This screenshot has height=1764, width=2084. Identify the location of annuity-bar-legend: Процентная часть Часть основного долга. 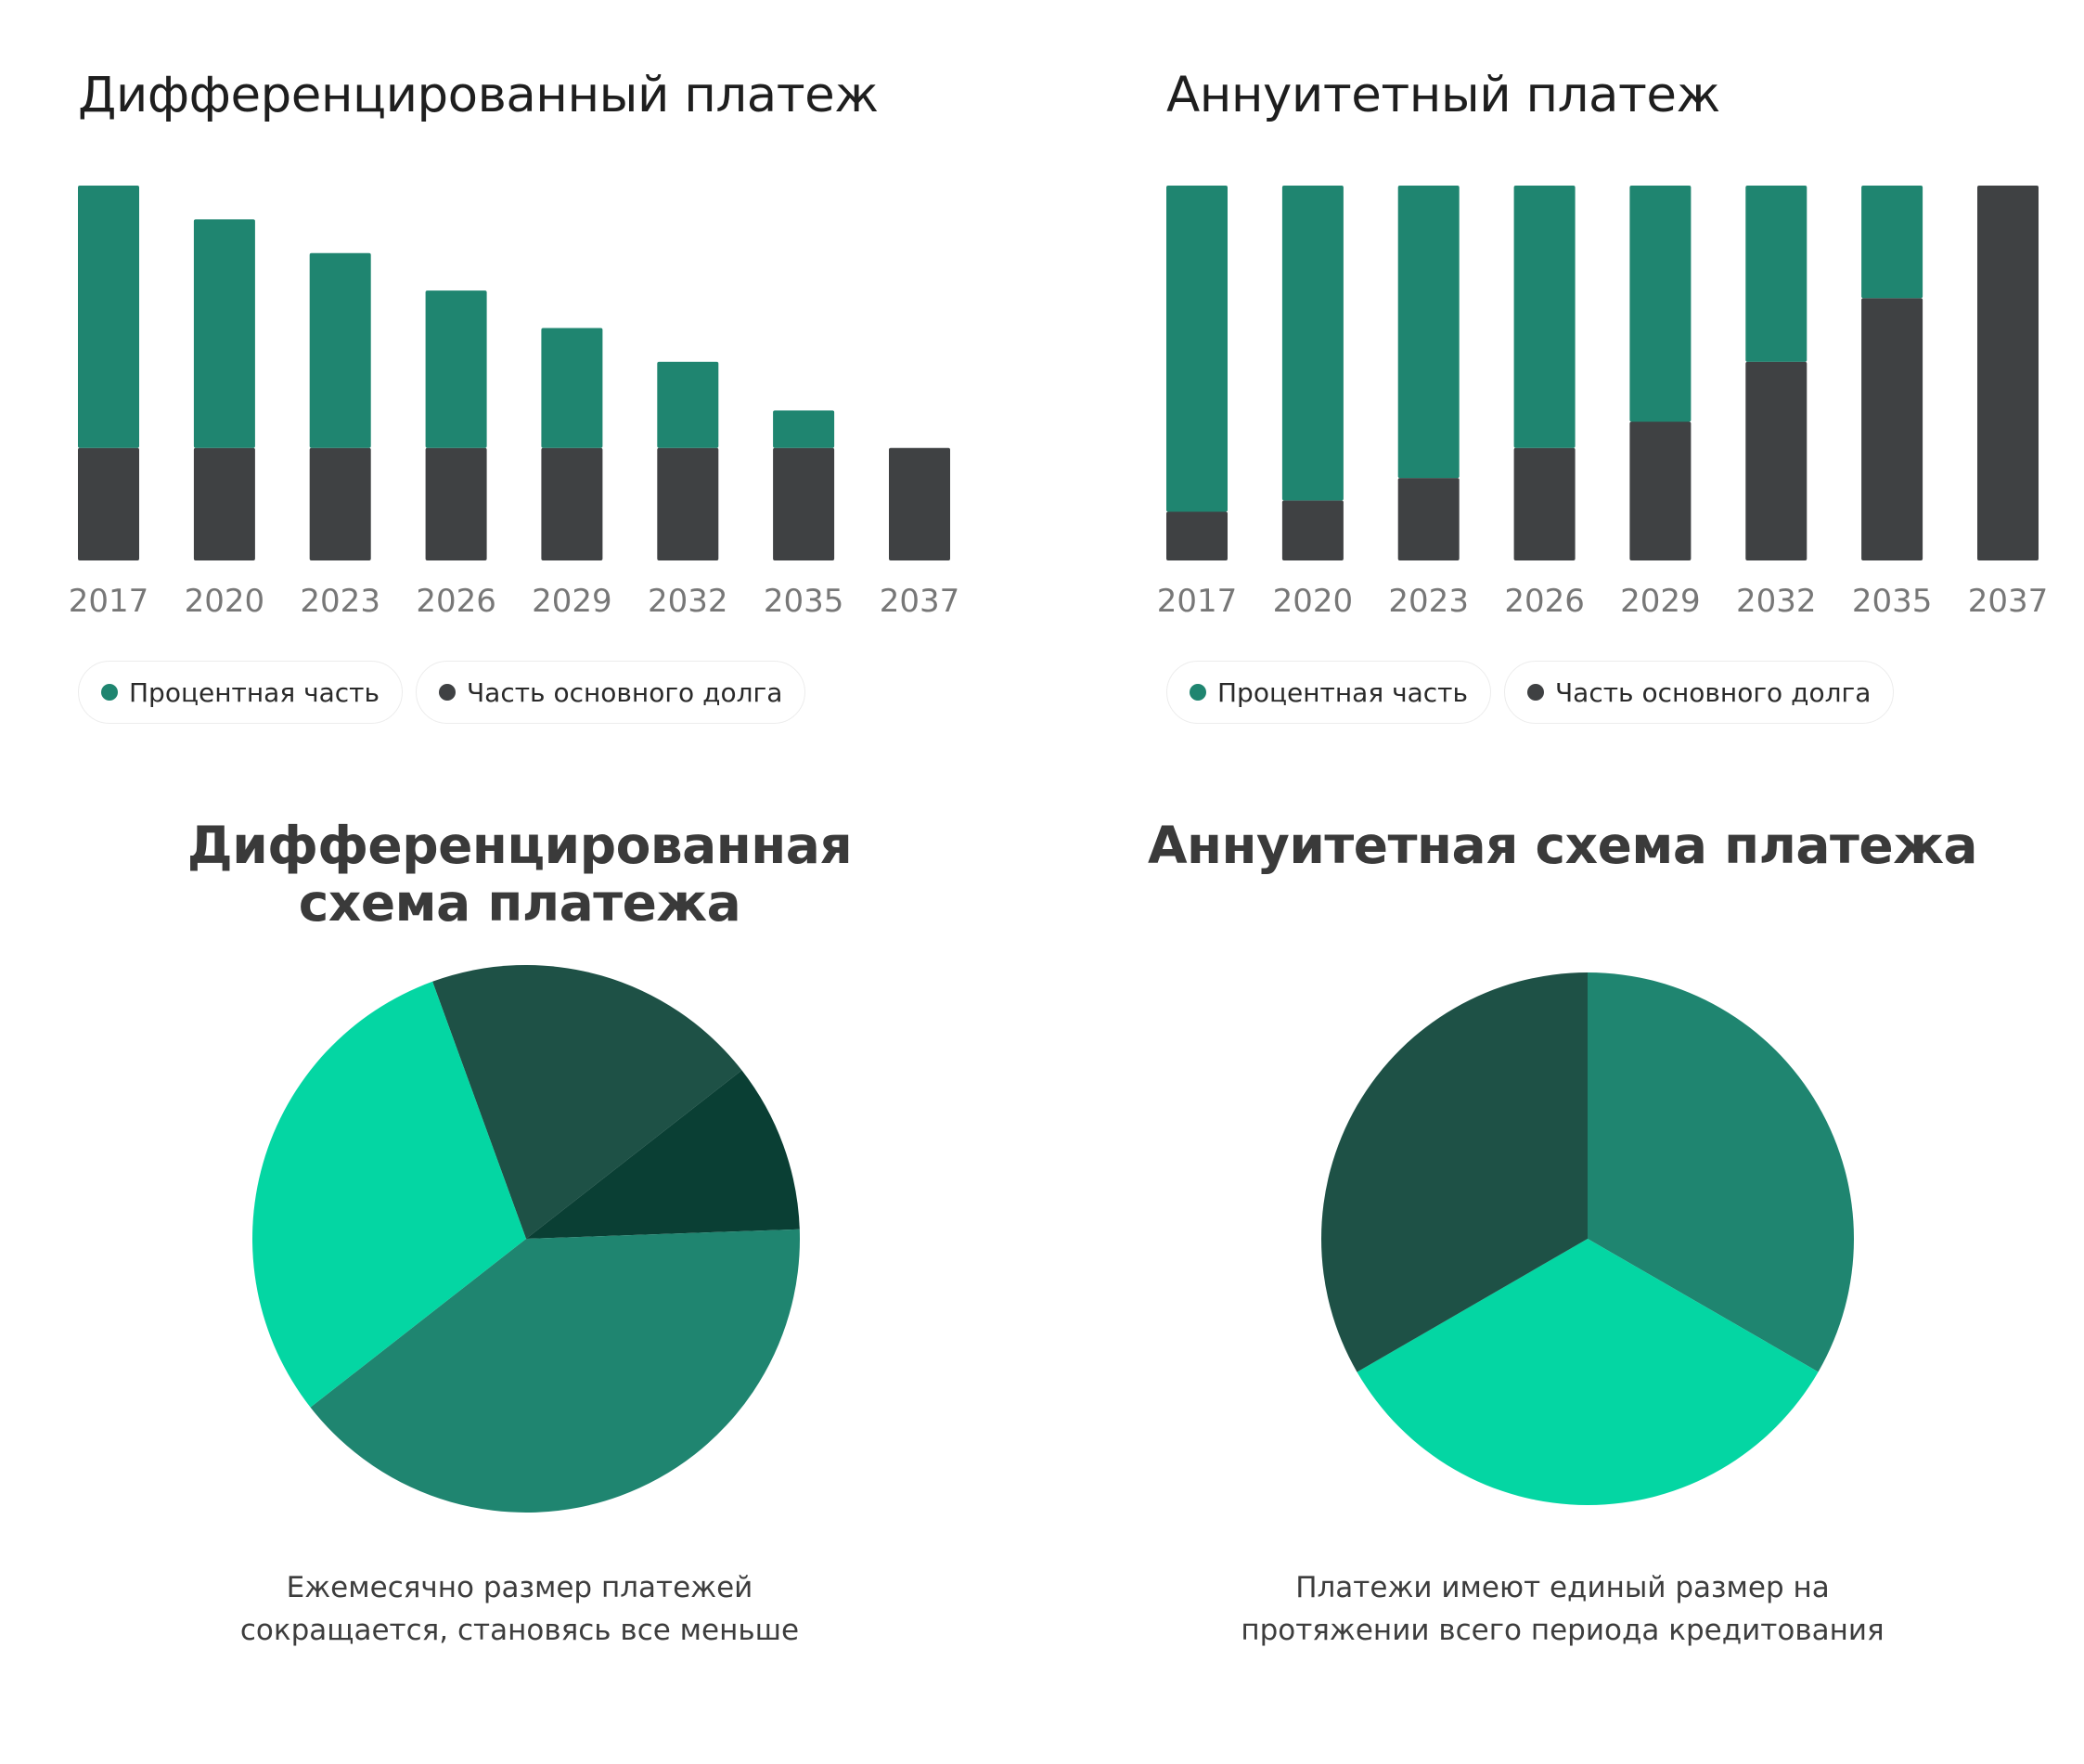
(1530, 693).